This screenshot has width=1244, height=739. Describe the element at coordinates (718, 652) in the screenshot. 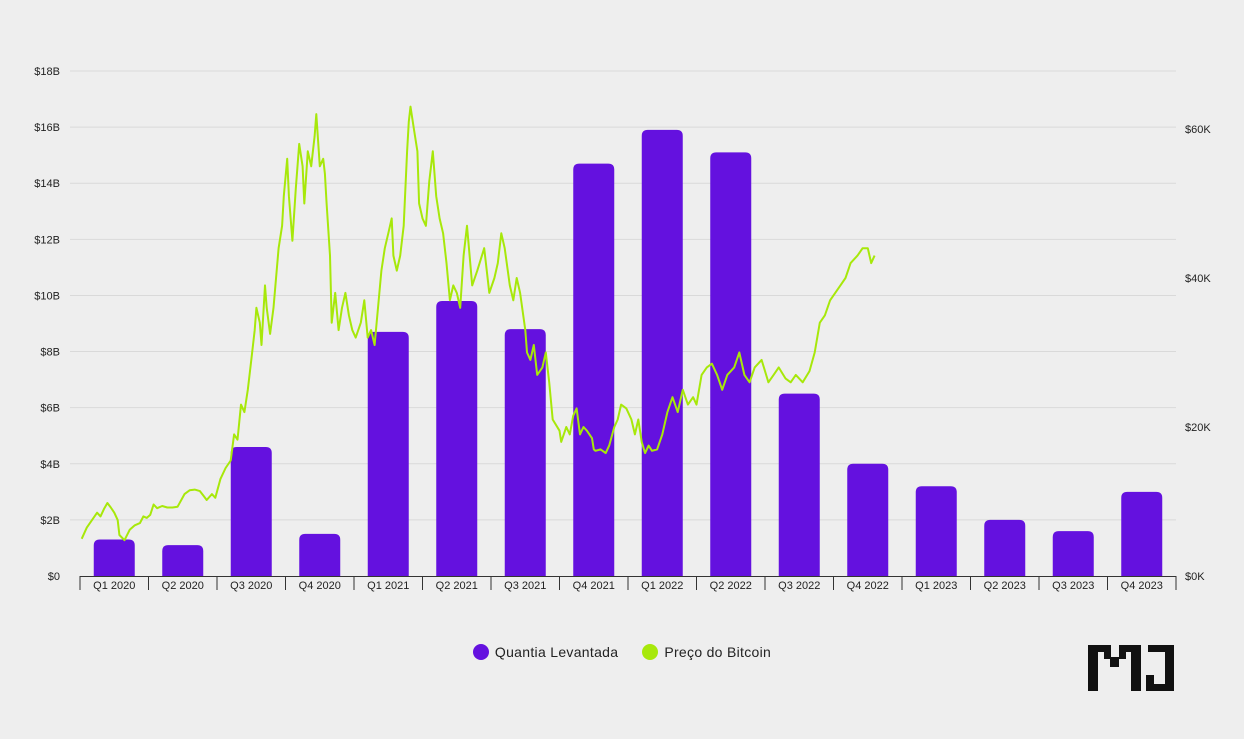

I see `legend-label: Preço do Bitcoin` at that location.